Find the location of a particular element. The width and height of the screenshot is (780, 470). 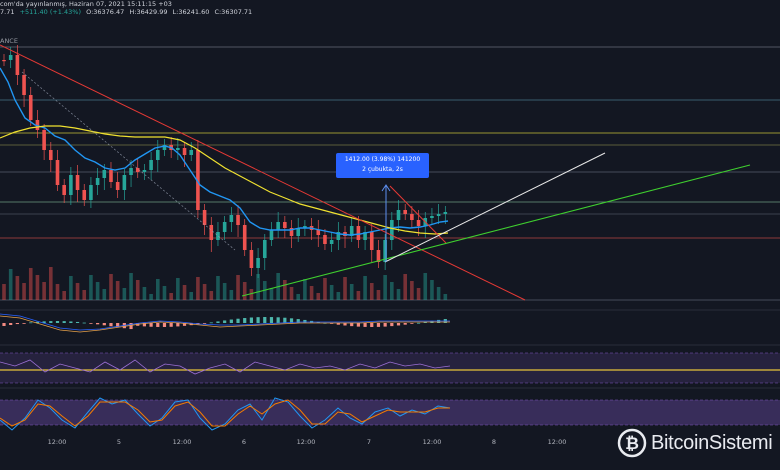

white-trend-line is located at coordinates (495, 207).